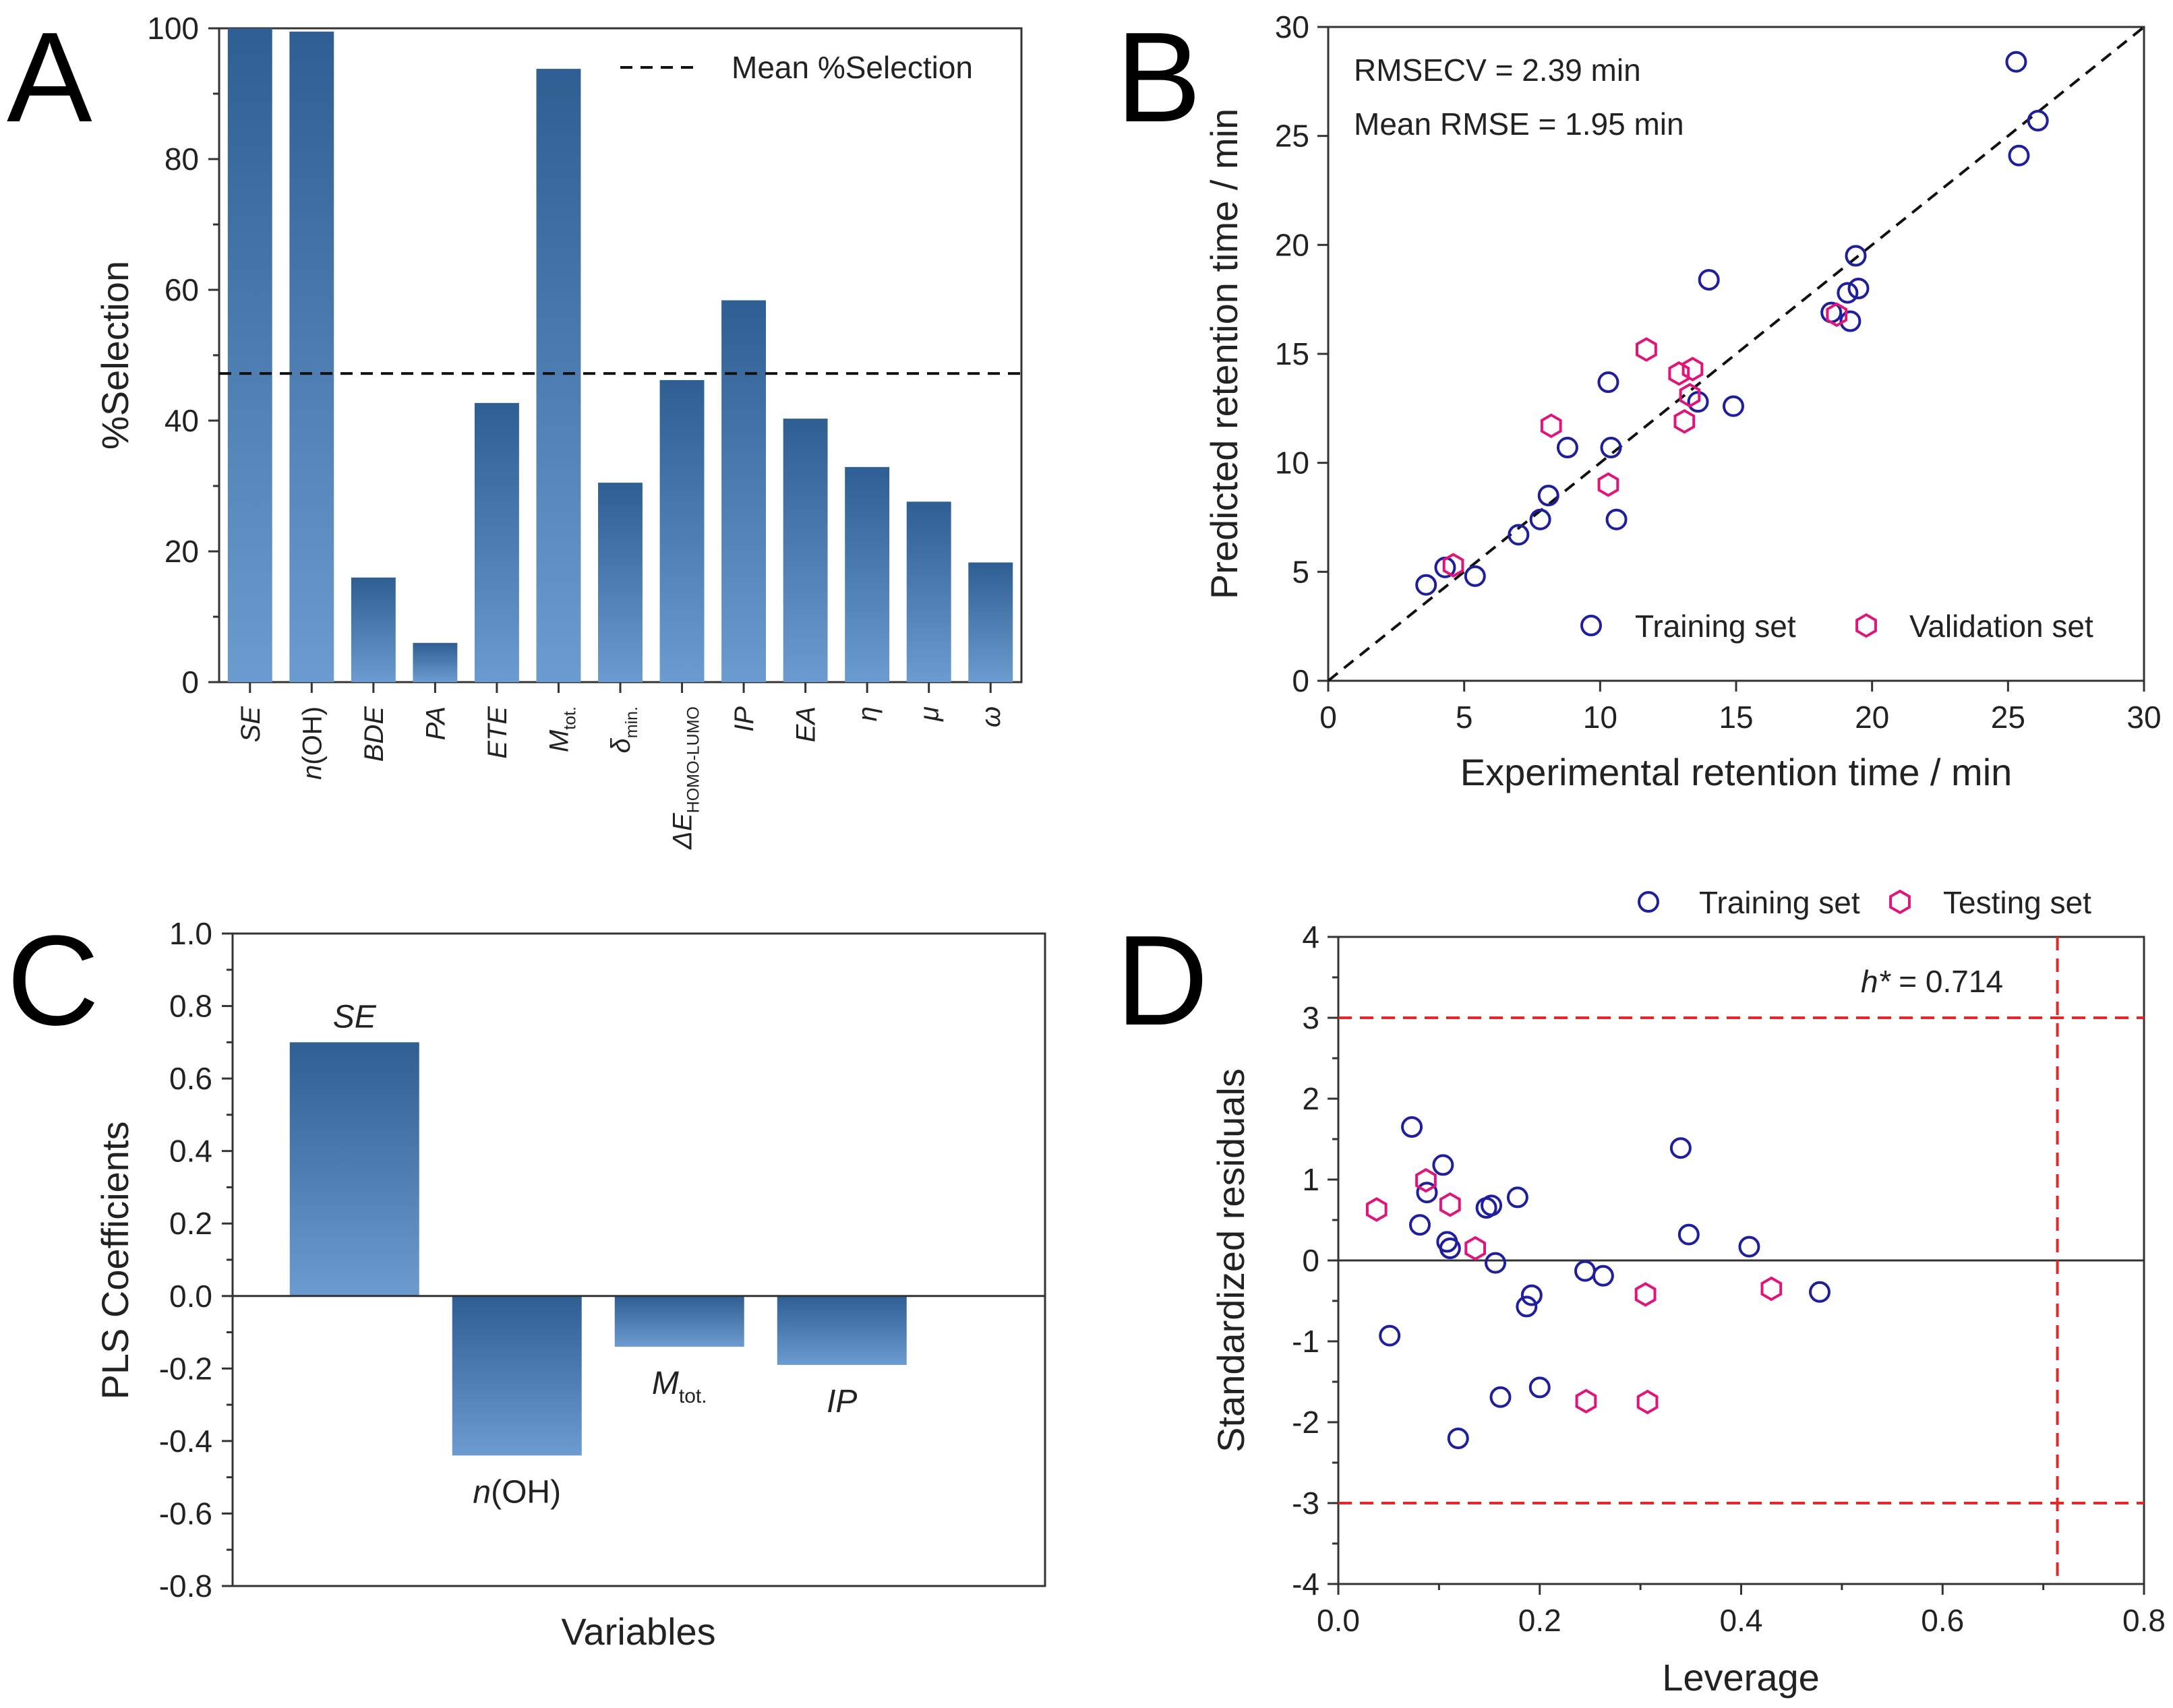  Describe the element at coordinates (1328, 717) in the screenshot. I see `panel-b-x-tick-label: 0` at that location.